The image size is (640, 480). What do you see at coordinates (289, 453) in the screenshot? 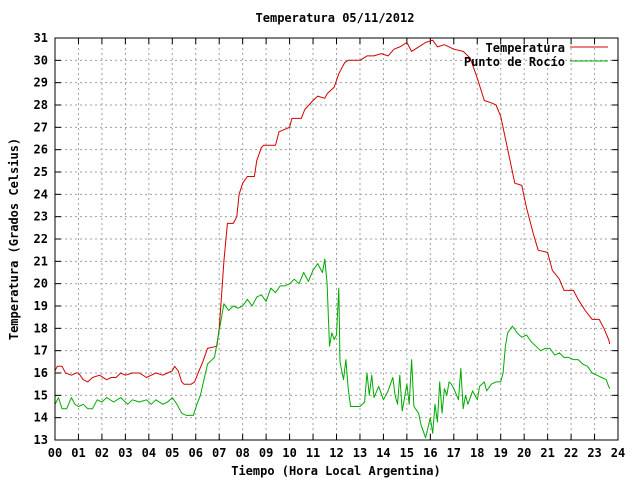
I see `x-tick-label: 10` at bounding box center [289, 453].